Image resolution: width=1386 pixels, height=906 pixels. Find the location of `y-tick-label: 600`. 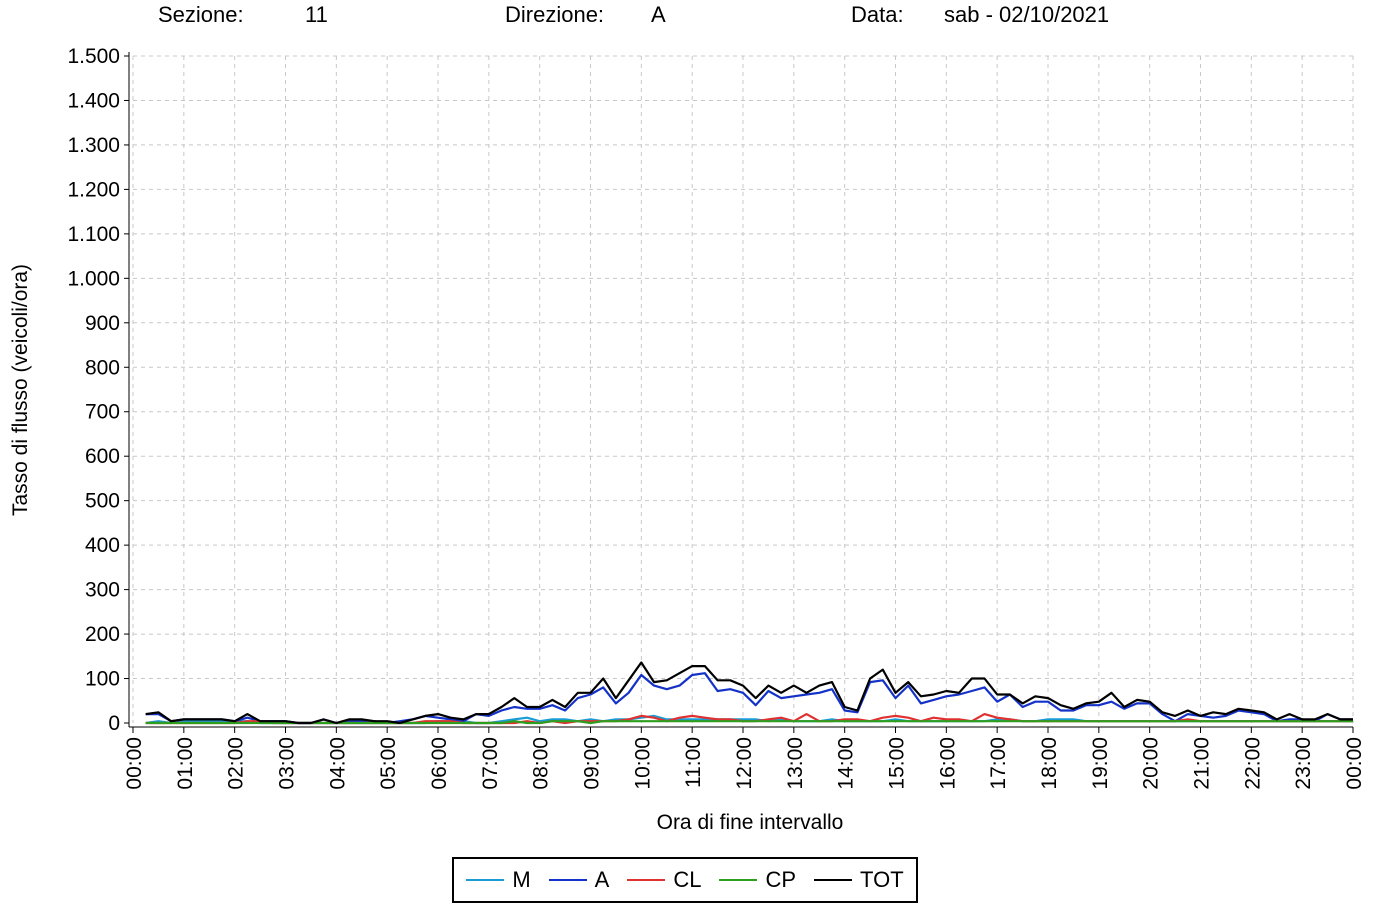

y-tick-label: 600 is located at coordinates (102, 456).